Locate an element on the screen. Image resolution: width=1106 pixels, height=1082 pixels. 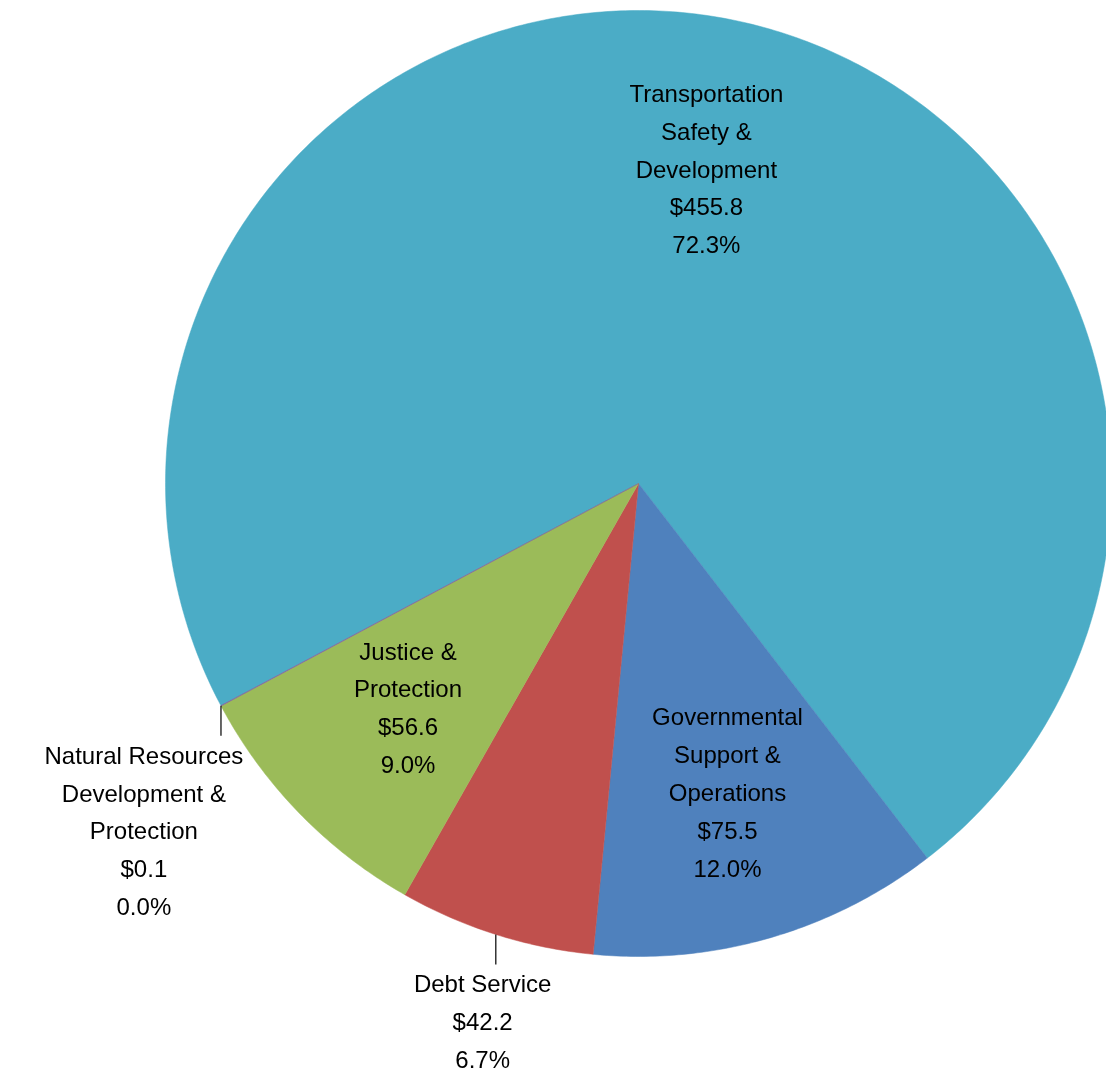
data-label: $75.5 12.0% is located at coordinates (727, 849).